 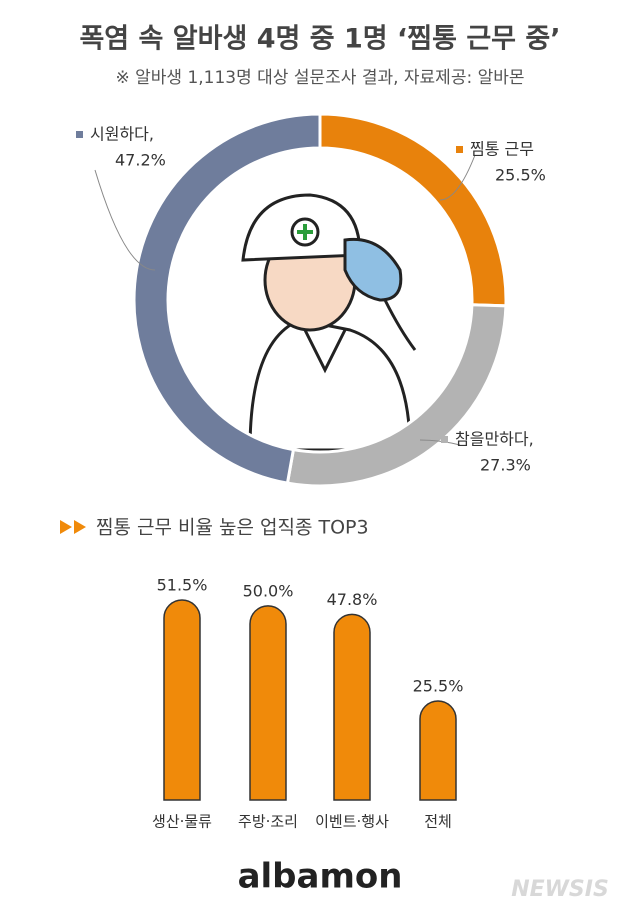 I want to click on segment-value: 47.2%, so click(x=140, y=160).